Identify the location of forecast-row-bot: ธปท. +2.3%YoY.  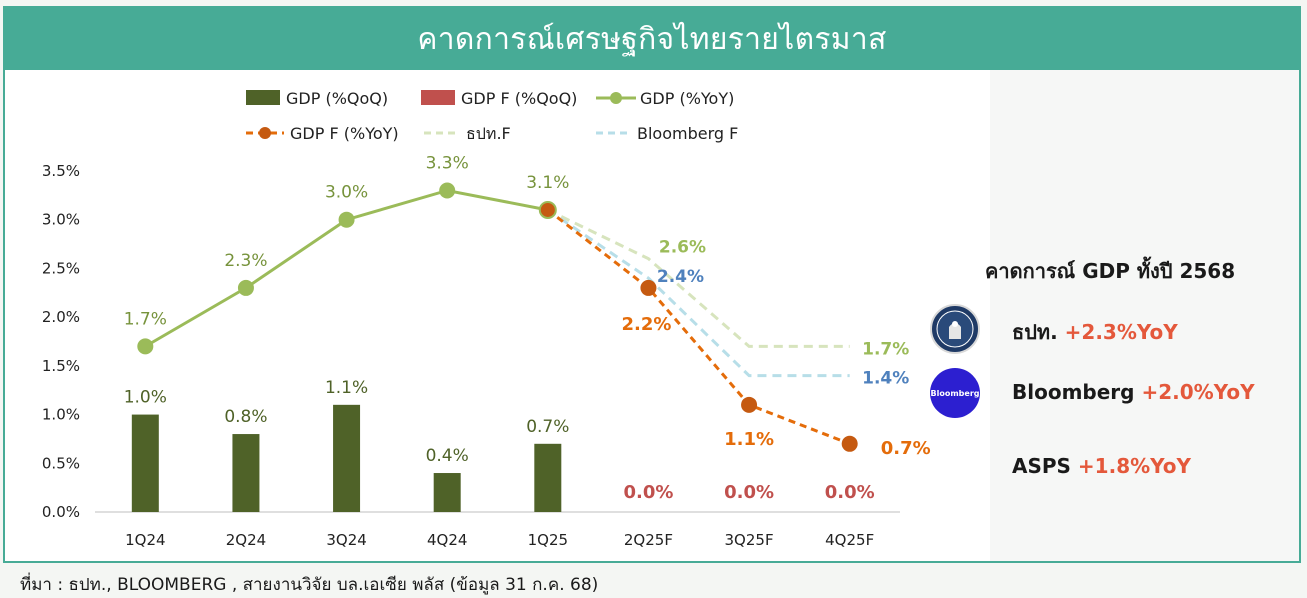
(1095, 332).